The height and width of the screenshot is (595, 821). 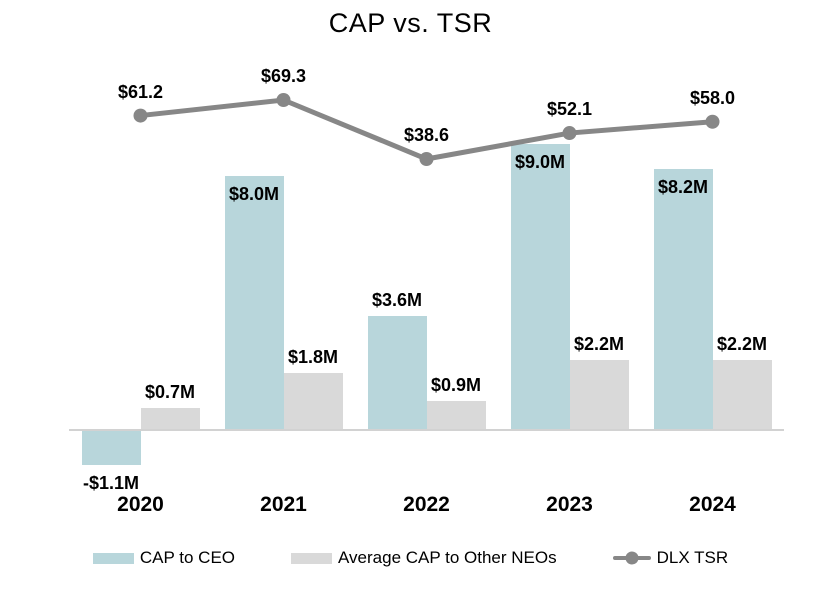 What do you see at coordinates (742, 344) in the screenshot?
I see `bar-label-average-cap-to-other-neos-2024: $2.2M` at bounding box center [742, 344].